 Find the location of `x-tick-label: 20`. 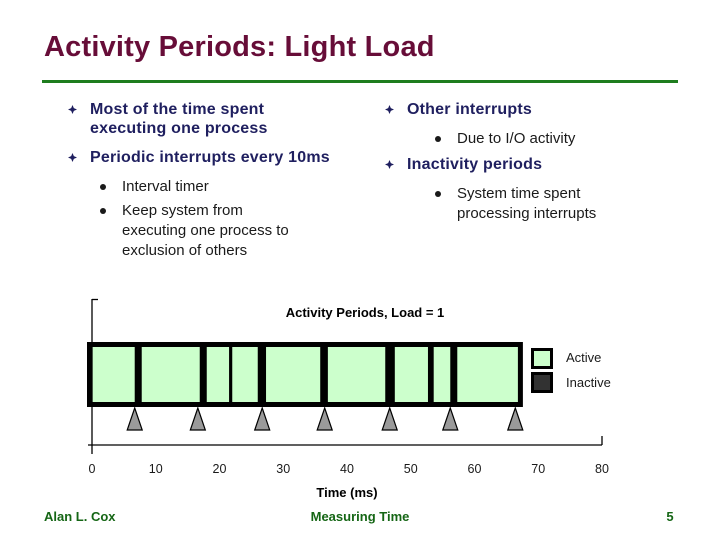

x-tick-label: 20 is located at coordinates (220, 469).